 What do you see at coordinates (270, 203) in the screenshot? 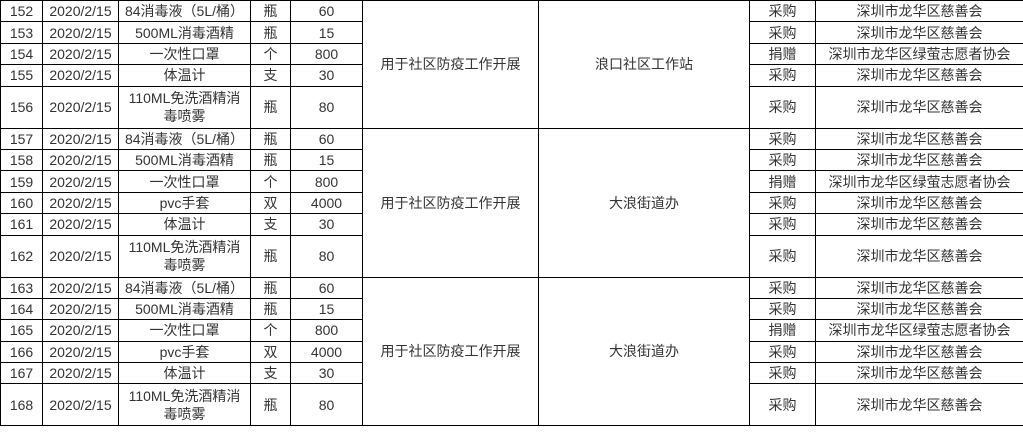
I see `cell-unit: 双` at bounding box center [270, 203].